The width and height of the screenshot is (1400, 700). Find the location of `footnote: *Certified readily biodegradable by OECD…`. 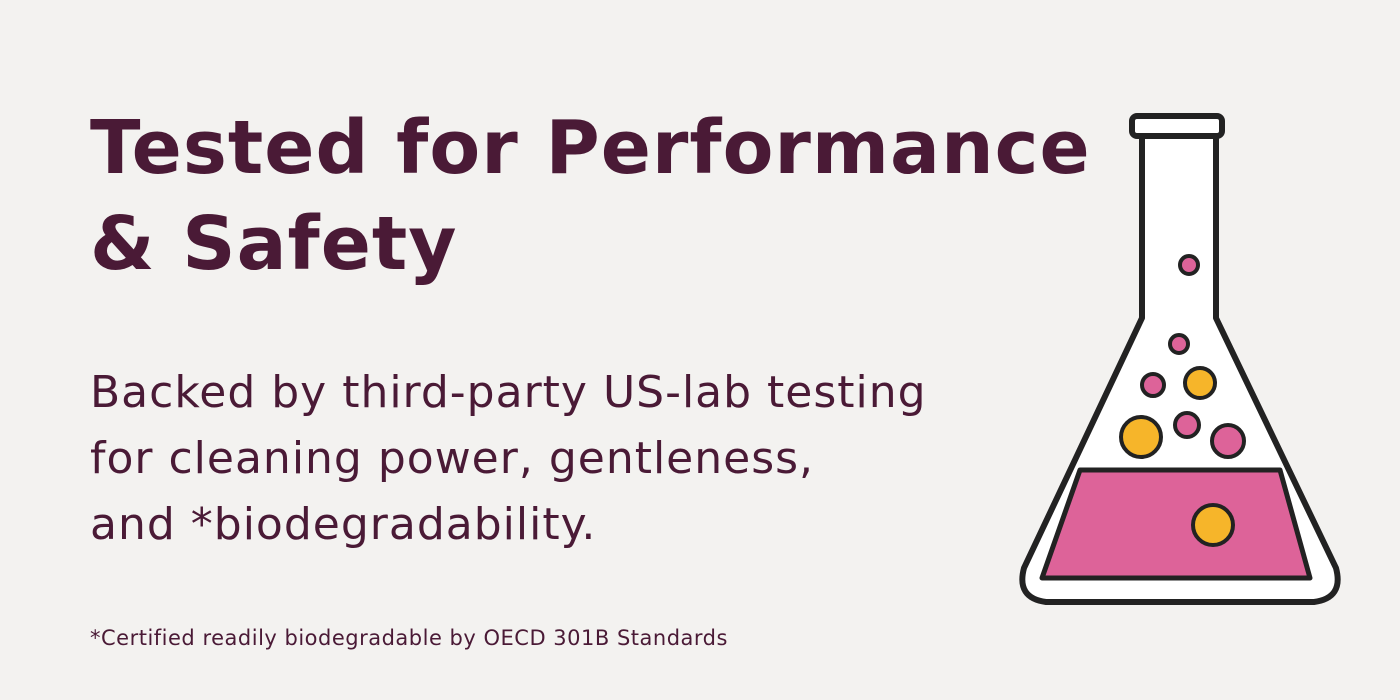

footnote: *Certified readily biodegradable by OECD… is located at coordinates (409, 638).